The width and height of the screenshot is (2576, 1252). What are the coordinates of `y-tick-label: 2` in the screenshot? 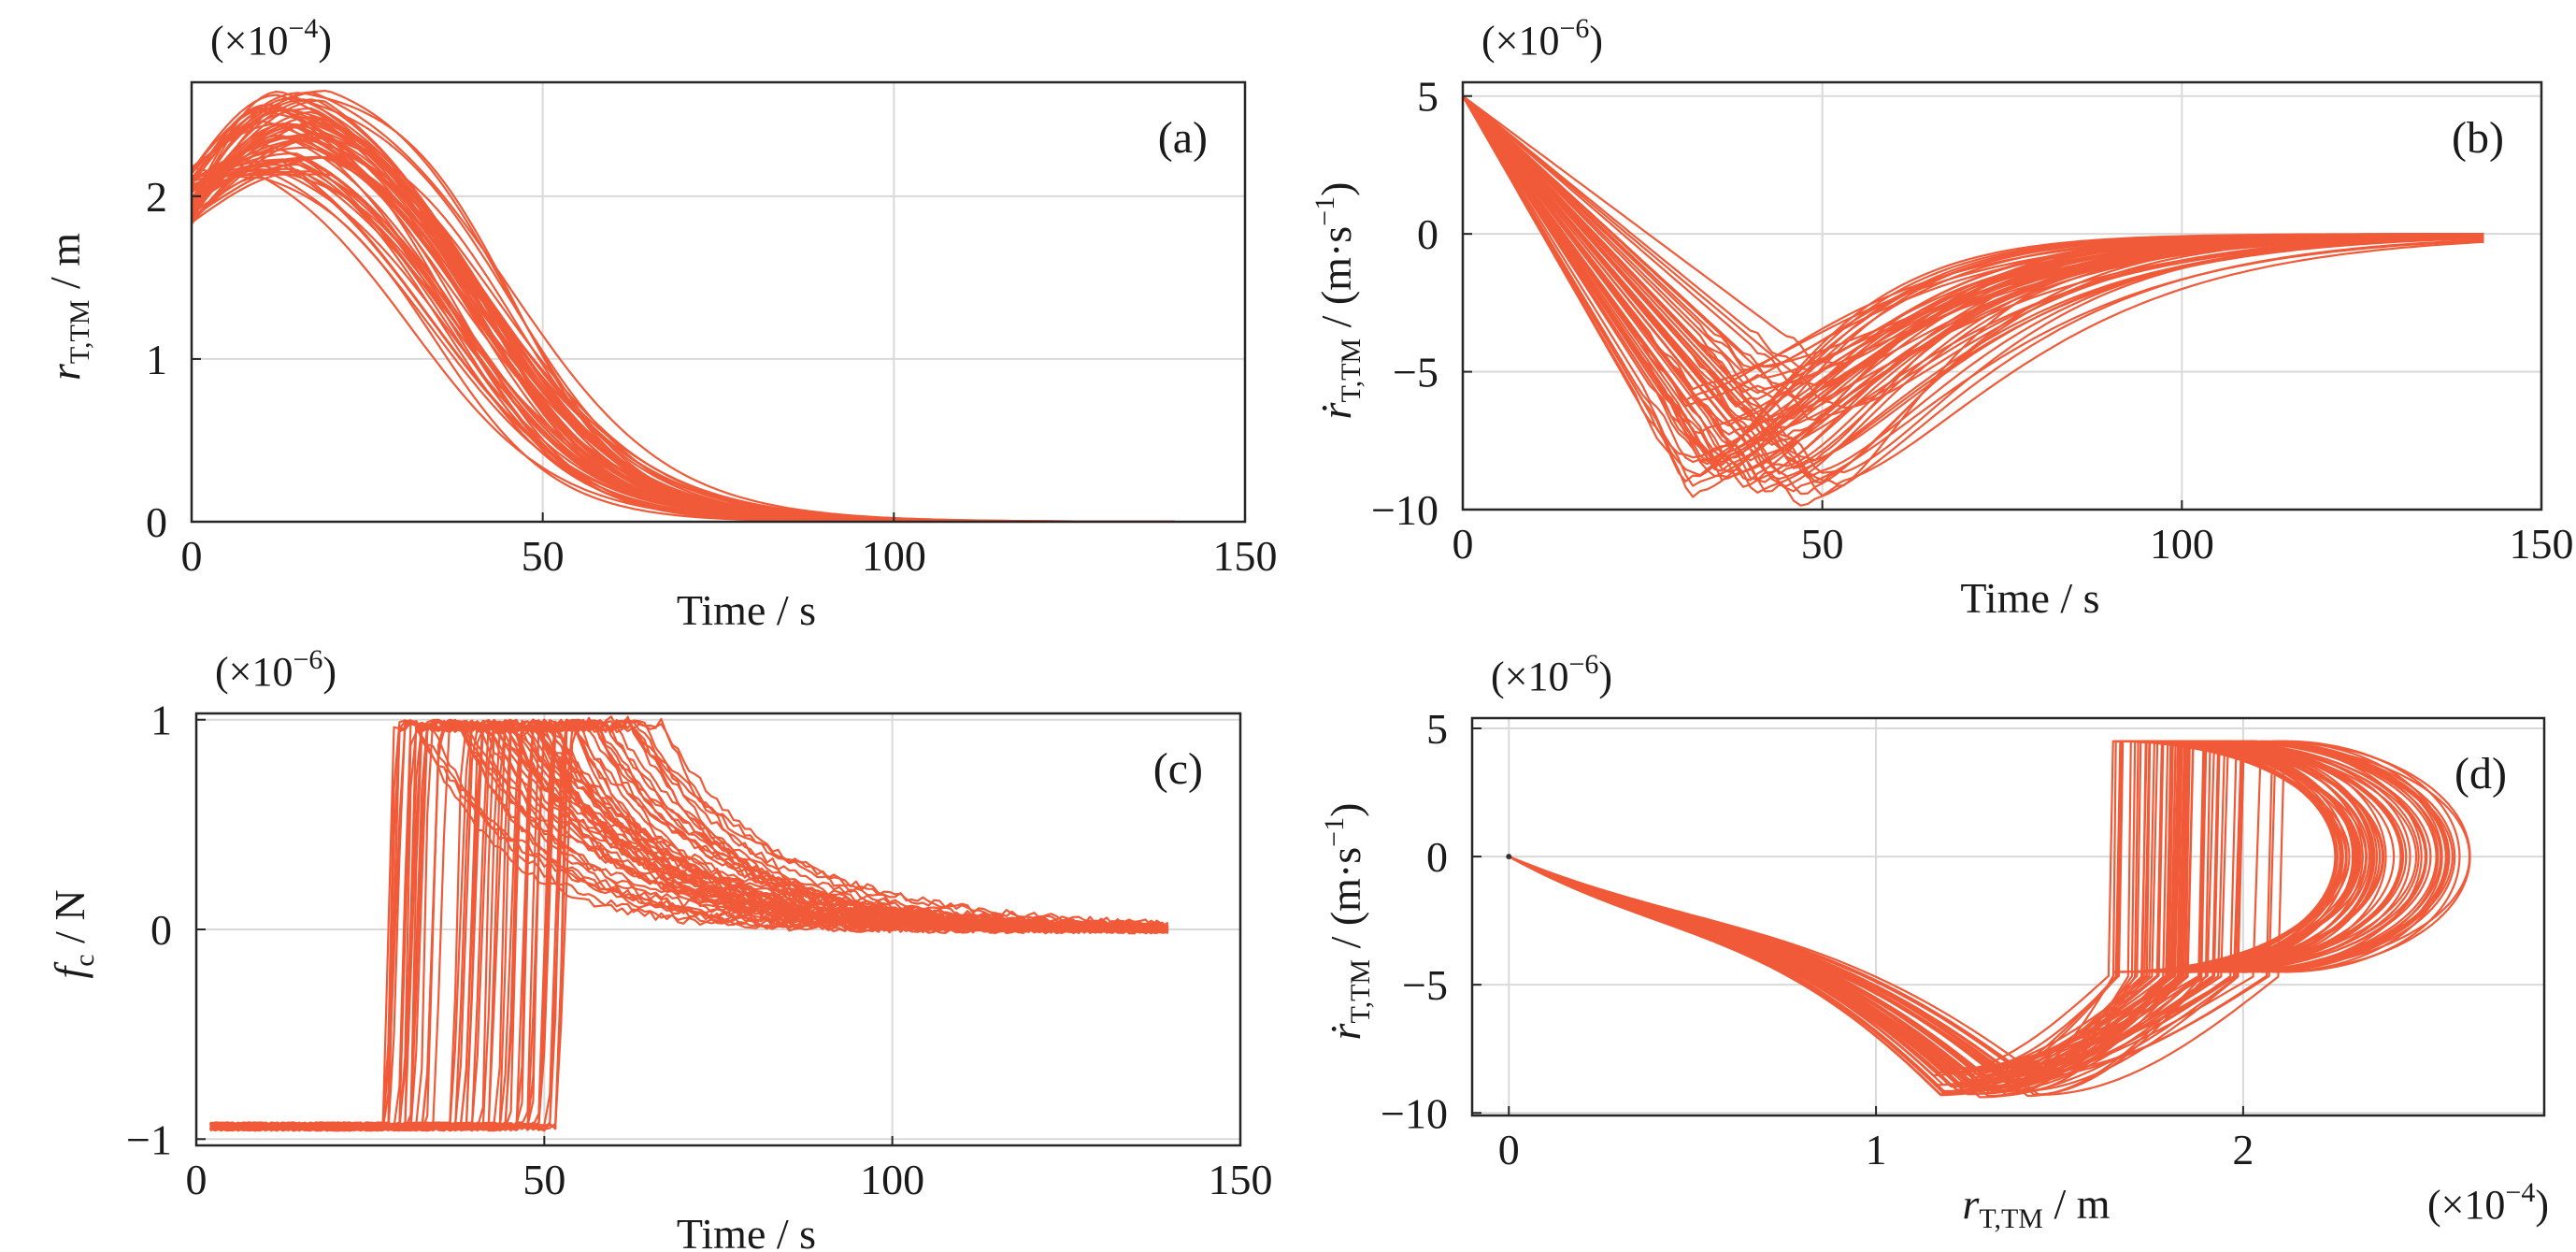 It's located at (156, 197).